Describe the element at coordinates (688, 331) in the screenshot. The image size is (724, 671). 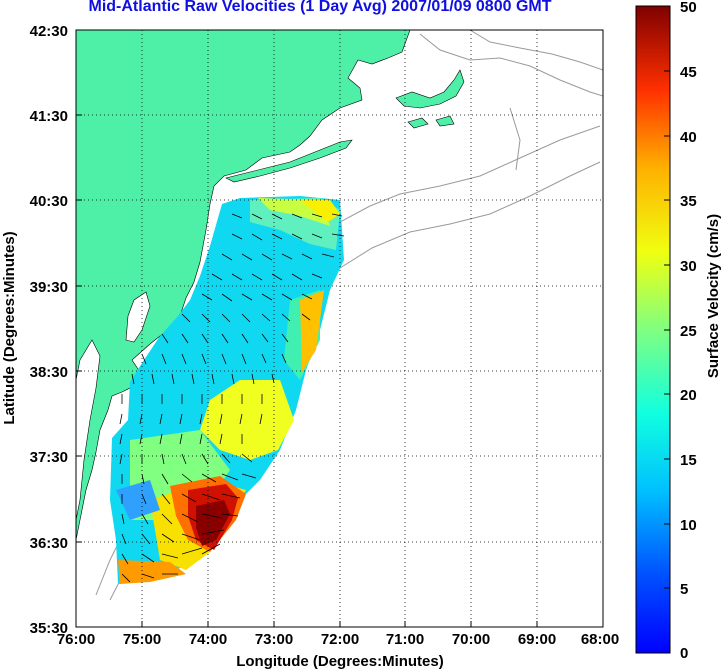
I see `colorbar-tick-label: 25` at that location.